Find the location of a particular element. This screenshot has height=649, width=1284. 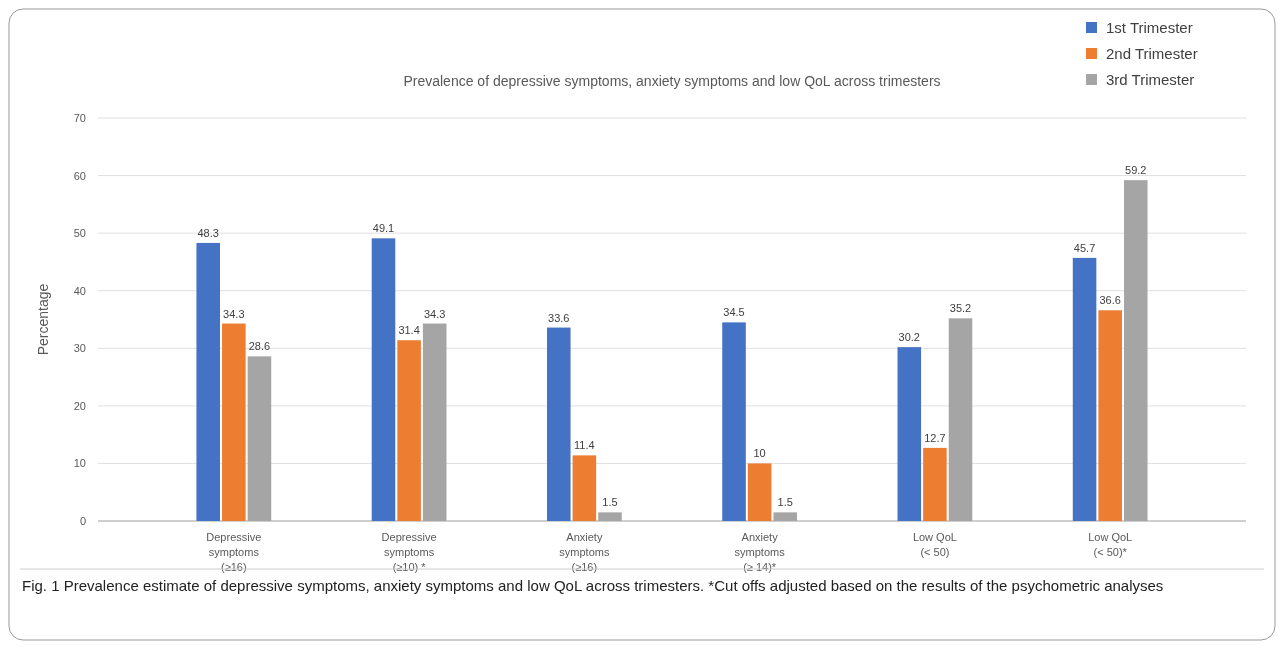

data-label: 45.7 is located at coordinates (1084, 247).